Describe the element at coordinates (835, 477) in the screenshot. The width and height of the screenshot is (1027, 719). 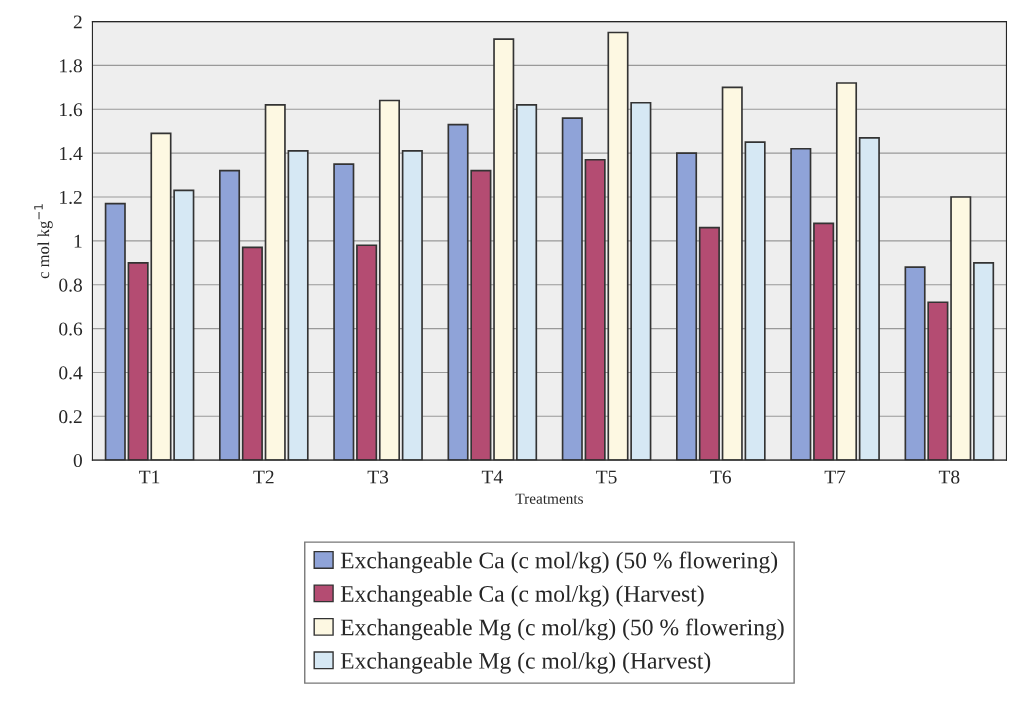
I see `x-tick-label: T7` at that location.